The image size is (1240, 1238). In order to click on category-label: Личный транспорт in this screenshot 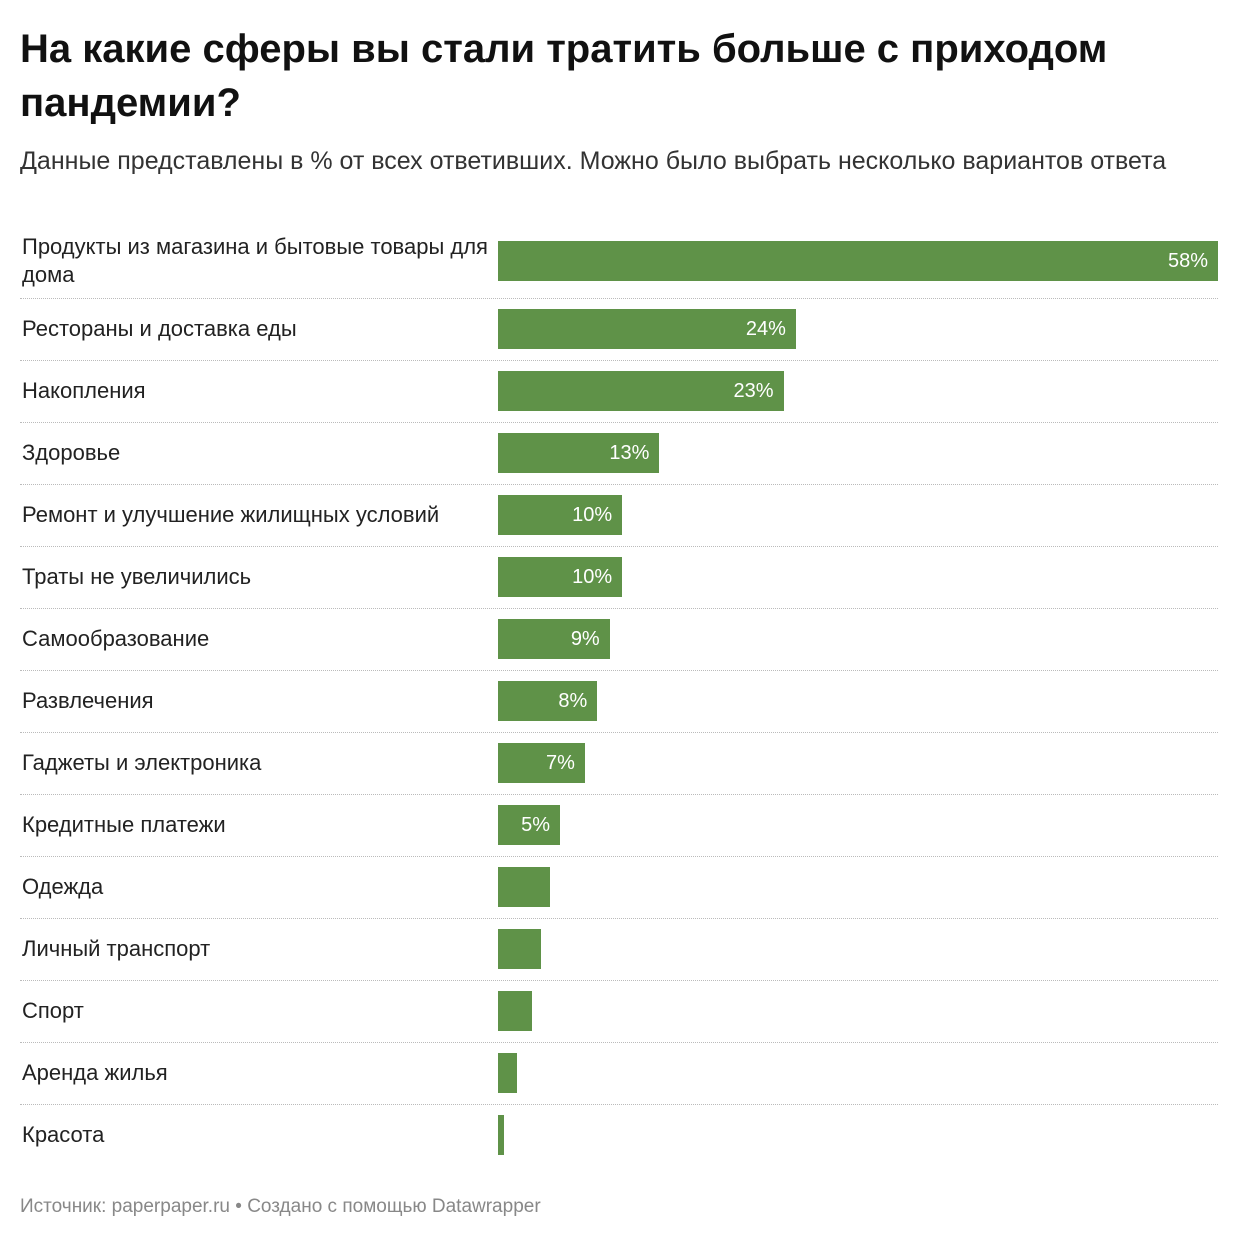, I will do `click(116, 948)`.